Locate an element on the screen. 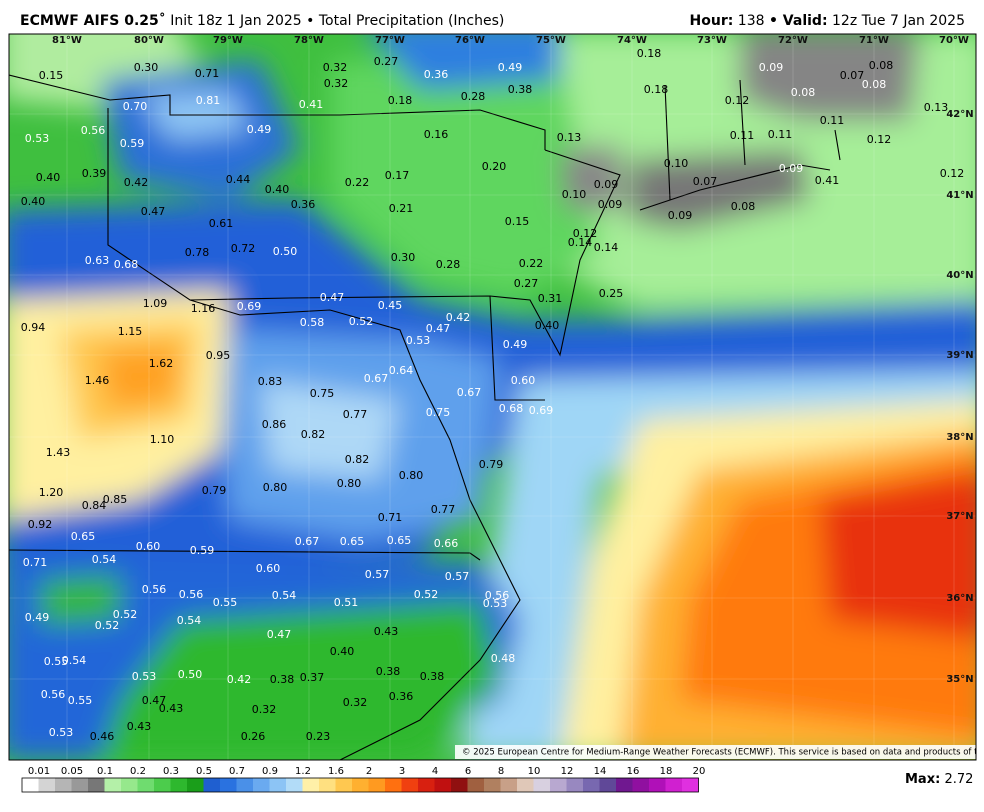  precip-value: 0.10 is located at coordinates (676, 163).